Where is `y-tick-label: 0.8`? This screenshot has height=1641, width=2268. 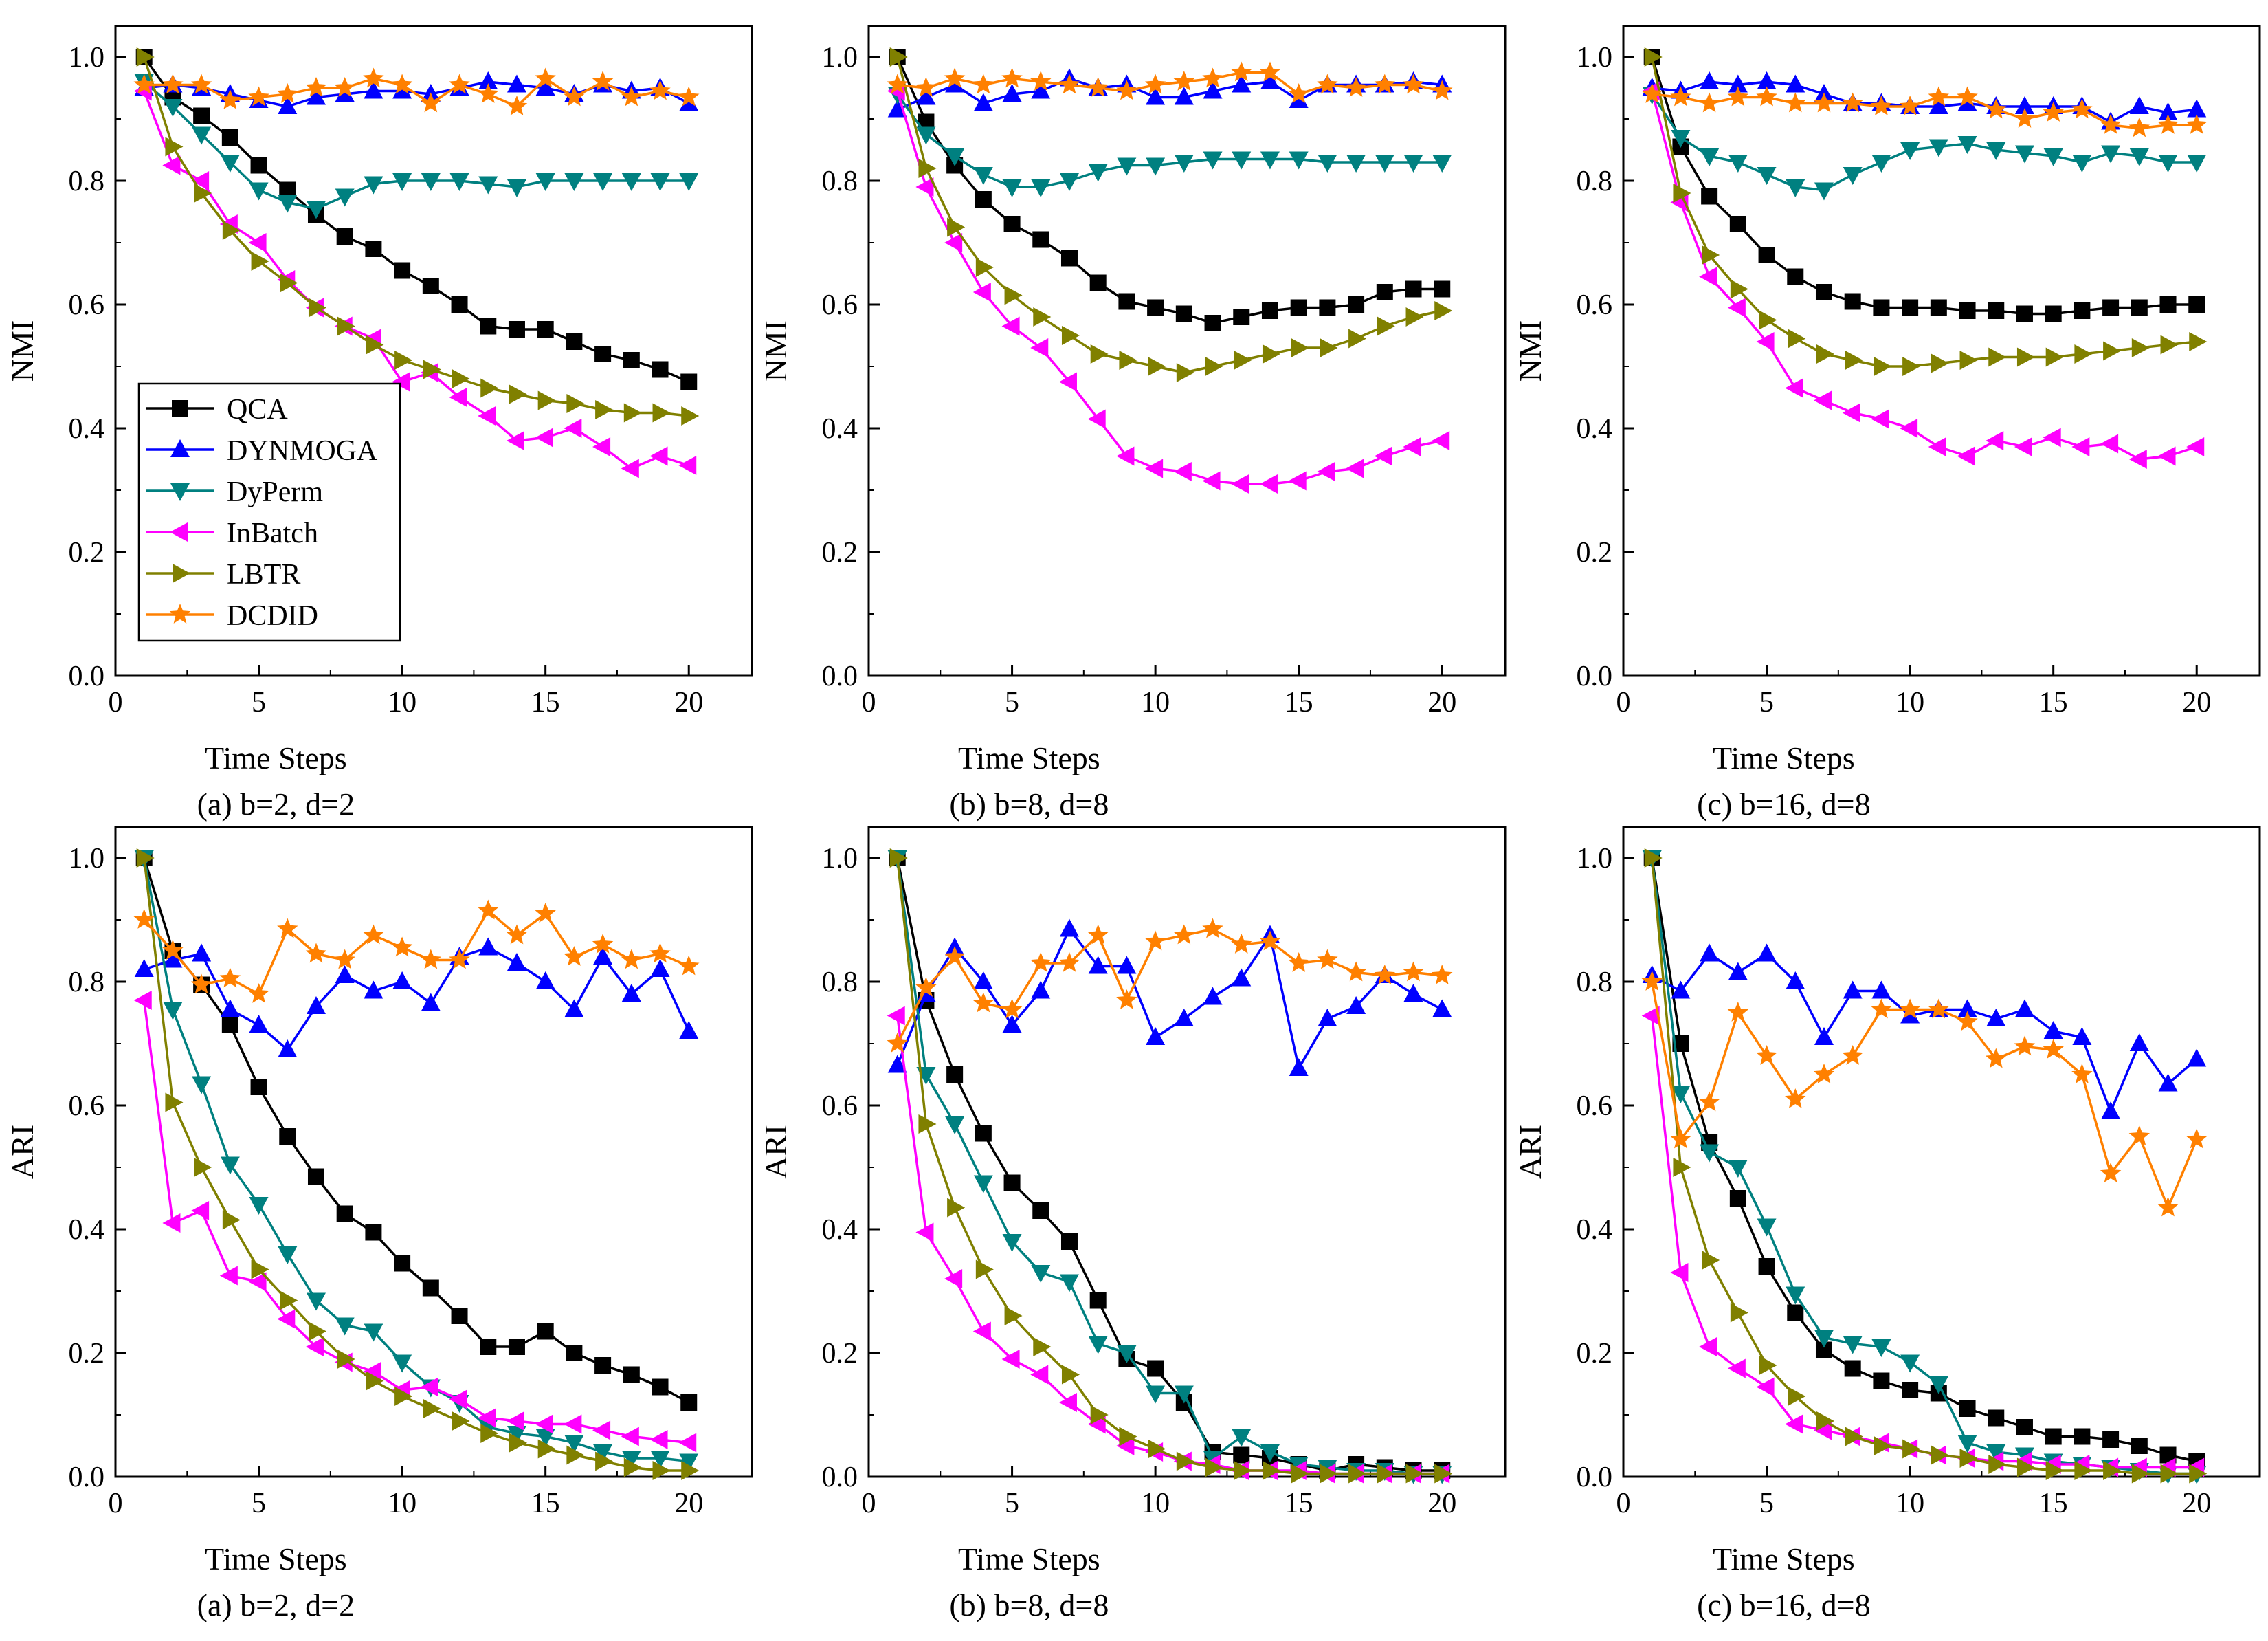
y-tick-label: 0.8 is located at coordinates (840, 982).